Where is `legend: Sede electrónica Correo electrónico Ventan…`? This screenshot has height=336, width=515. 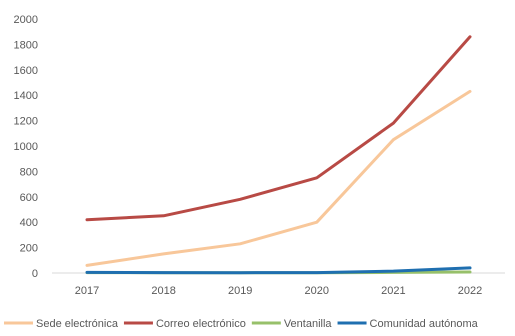
legend: Sede electrónica Correo electrónico Ventan… is located at coordinates (241, 324).